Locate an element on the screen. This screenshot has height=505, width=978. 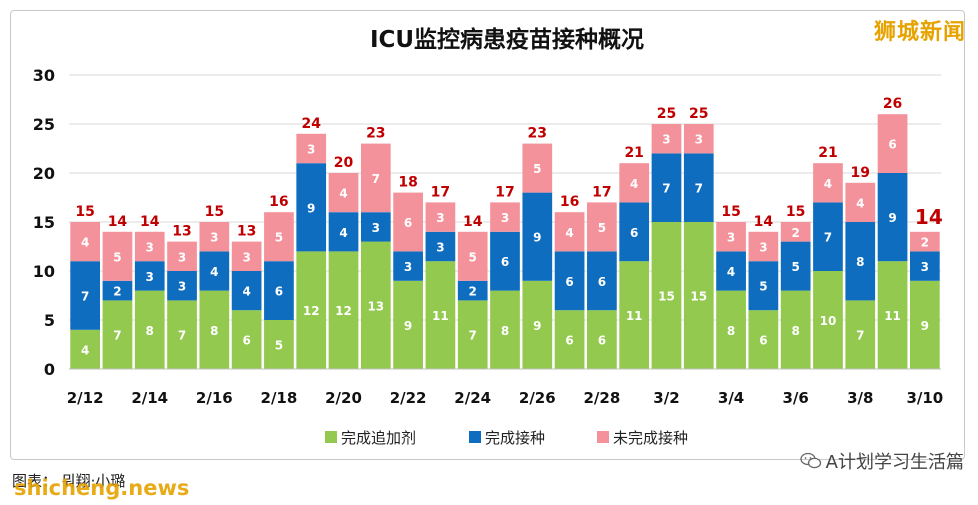
total-label: 17 is located at coordinates (440, 192).